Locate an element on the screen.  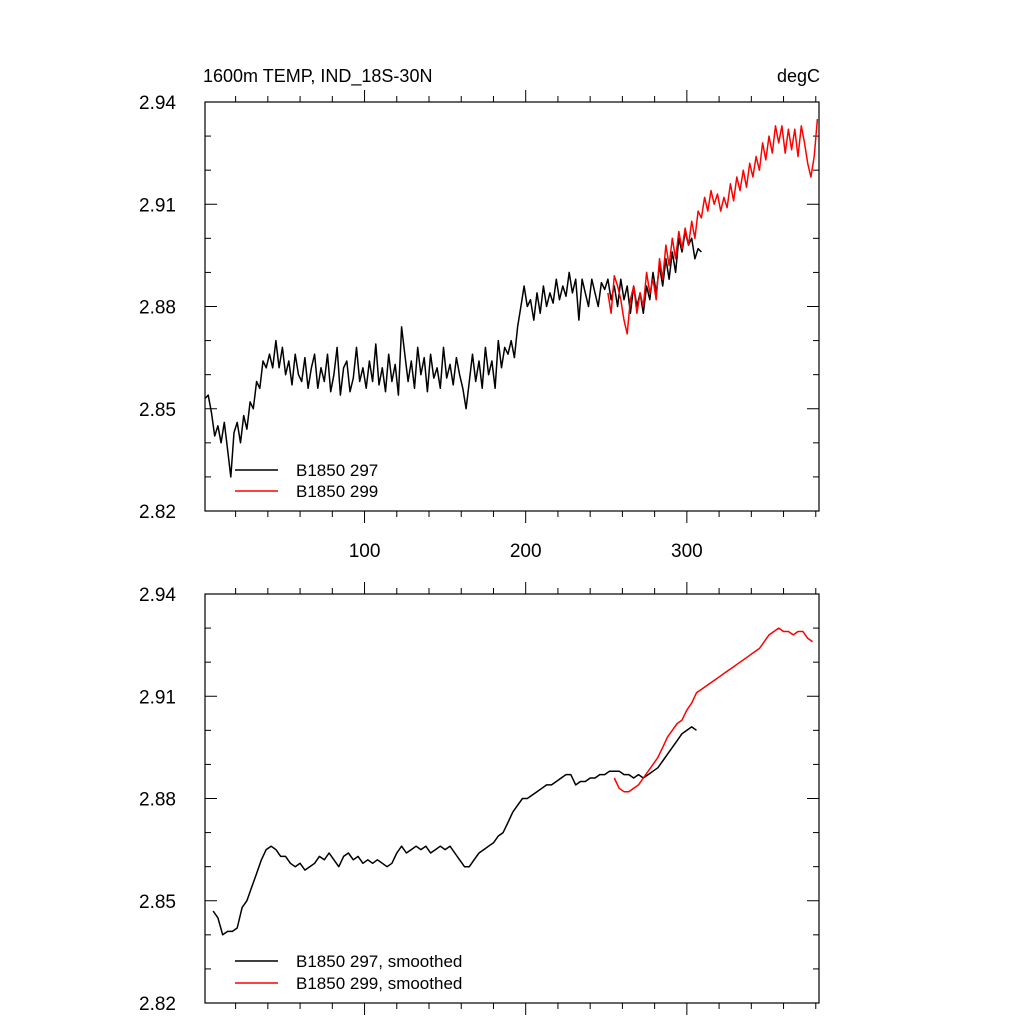
top-y-tick-label: 2.91 is located at coordinates (157, 205).